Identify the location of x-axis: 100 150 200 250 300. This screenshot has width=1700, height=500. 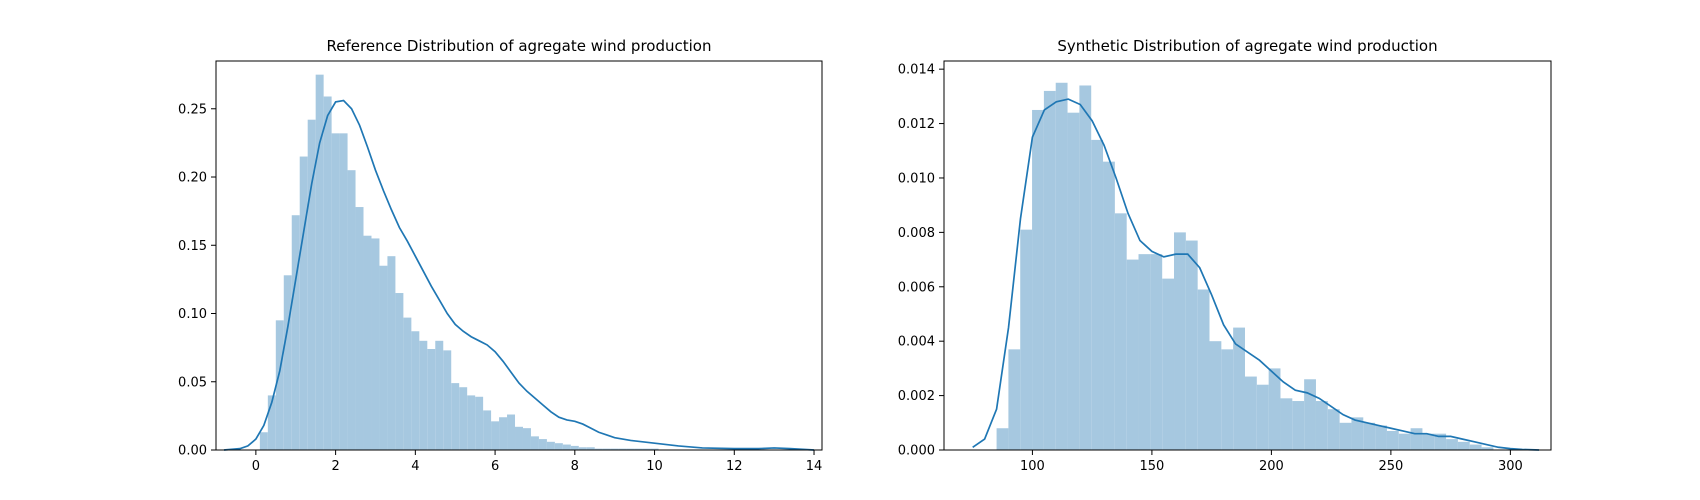
(1271, 462).